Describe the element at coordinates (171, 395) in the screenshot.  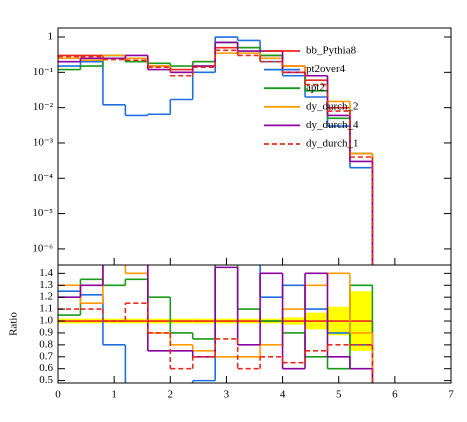
I see `x-tick-label: 2` at that location.